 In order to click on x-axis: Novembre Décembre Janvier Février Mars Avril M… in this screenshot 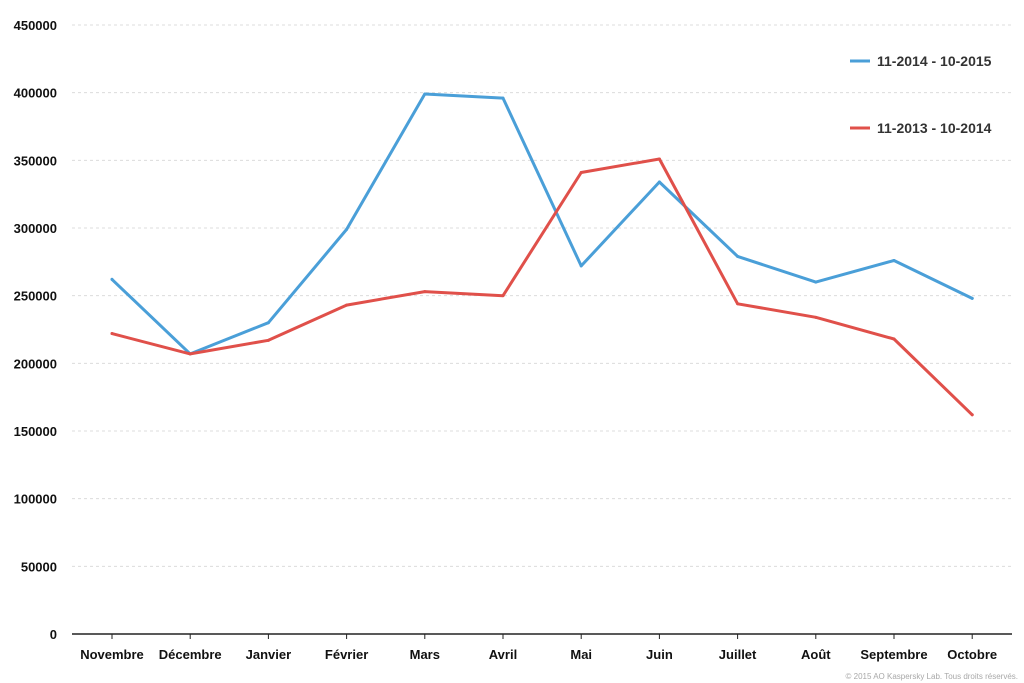, I will do `click(542, 647)`.